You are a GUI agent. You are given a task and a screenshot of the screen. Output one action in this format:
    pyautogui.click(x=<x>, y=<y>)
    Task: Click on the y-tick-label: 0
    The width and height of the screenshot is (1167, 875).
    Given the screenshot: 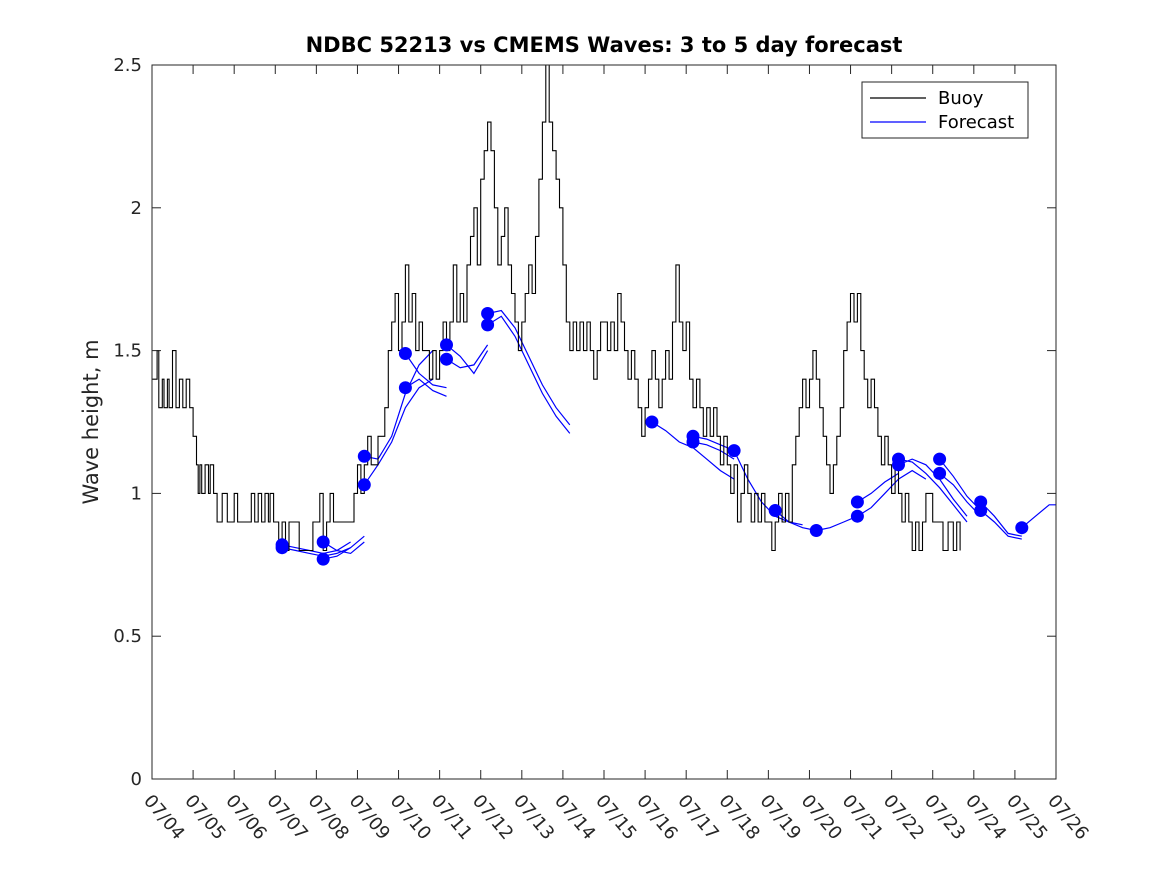 What is the action you would take?
    pyautogui.click(x=136, y=779)
    